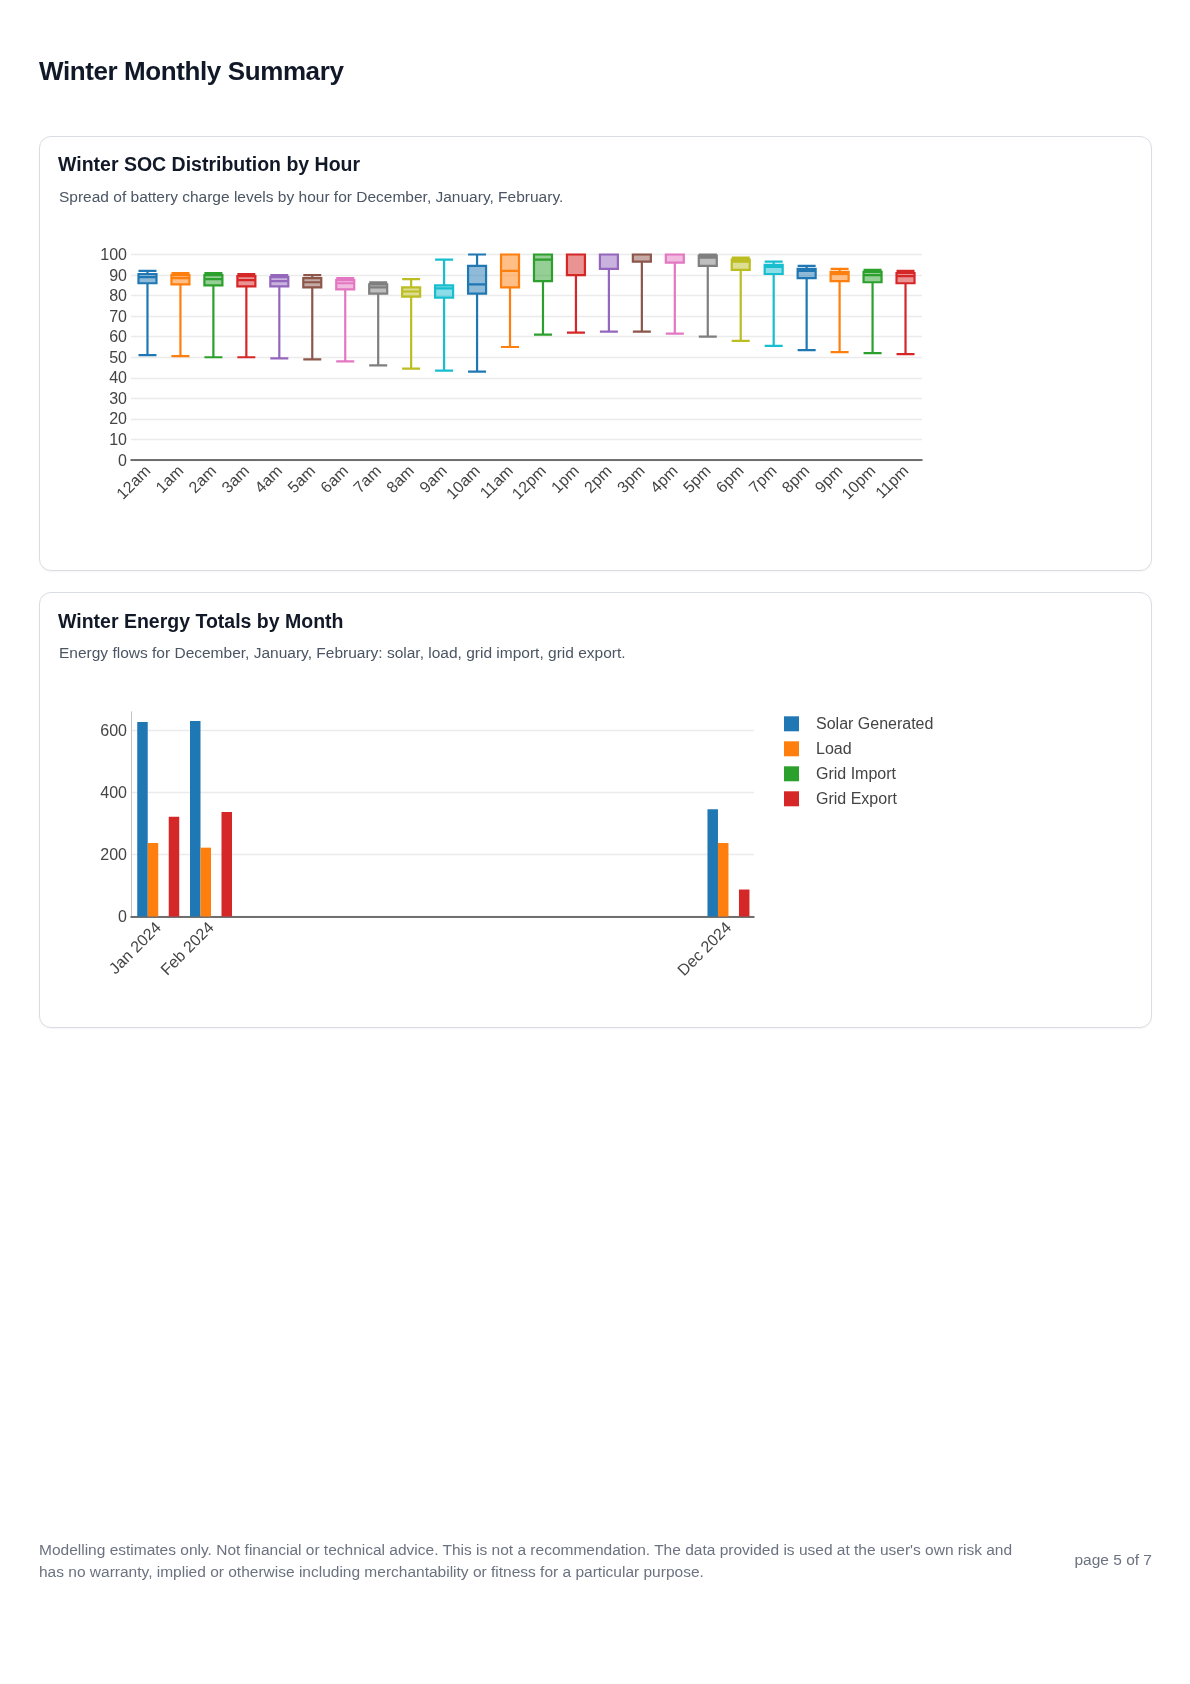 The height and width of the screenshot is (1684, 1190). I want to click on x-tick-label: 6pm, so click(729, 479).